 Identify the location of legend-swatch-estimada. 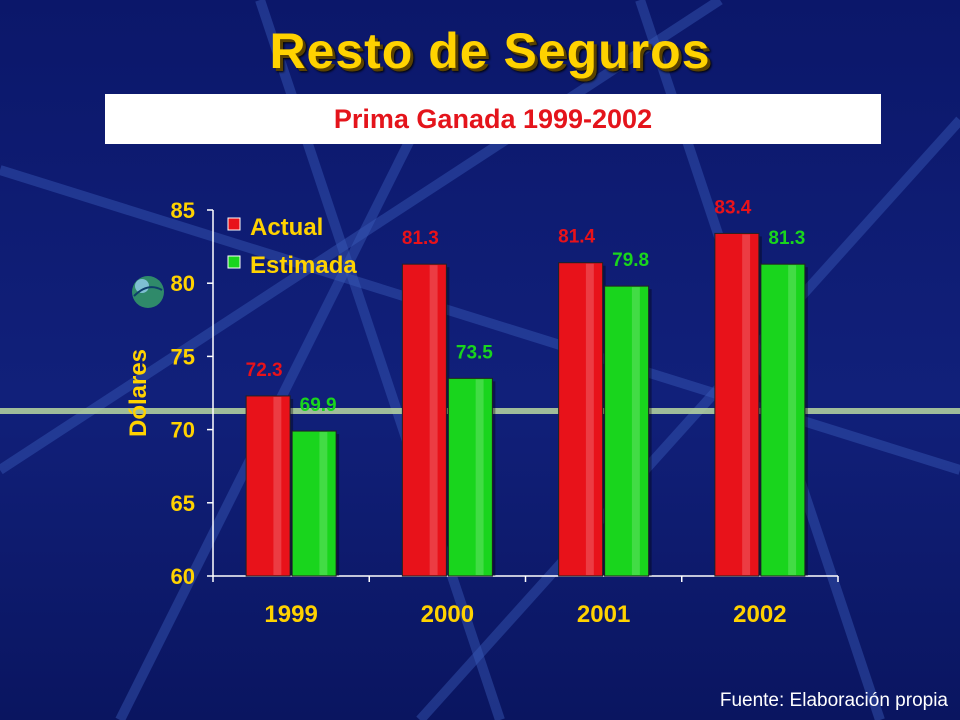
(234, 262).